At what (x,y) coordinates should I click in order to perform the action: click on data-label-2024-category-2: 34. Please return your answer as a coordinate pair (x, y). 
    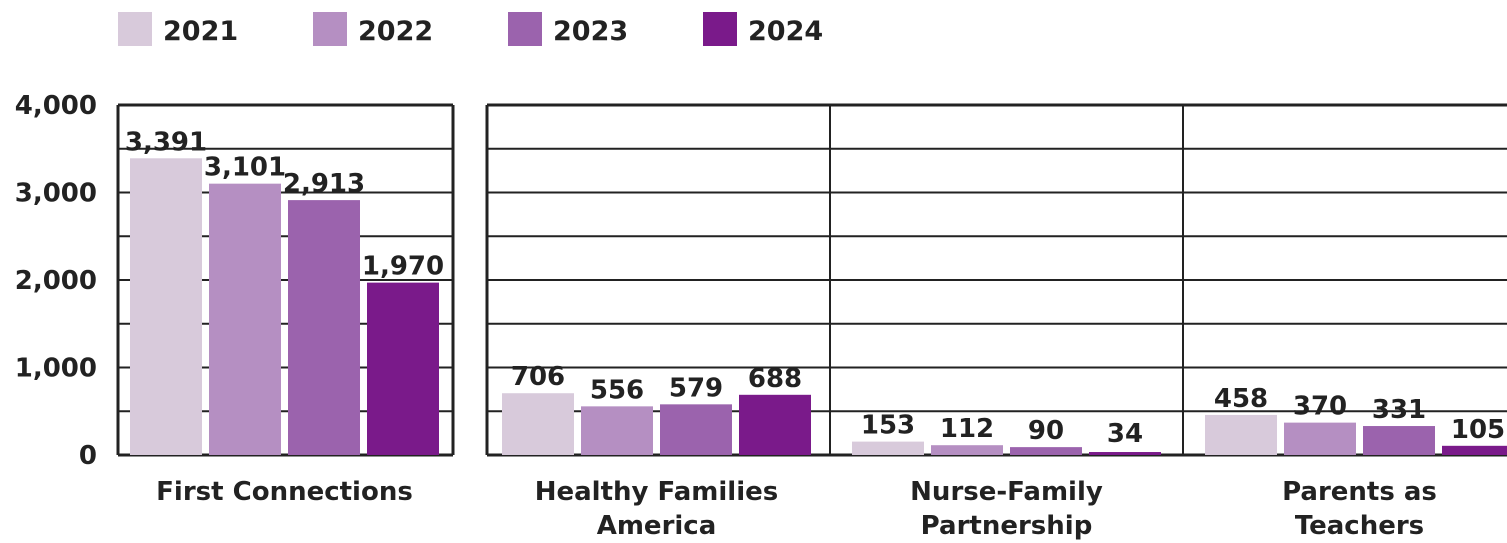
    Looking at the image, I should click on (1125, 434).